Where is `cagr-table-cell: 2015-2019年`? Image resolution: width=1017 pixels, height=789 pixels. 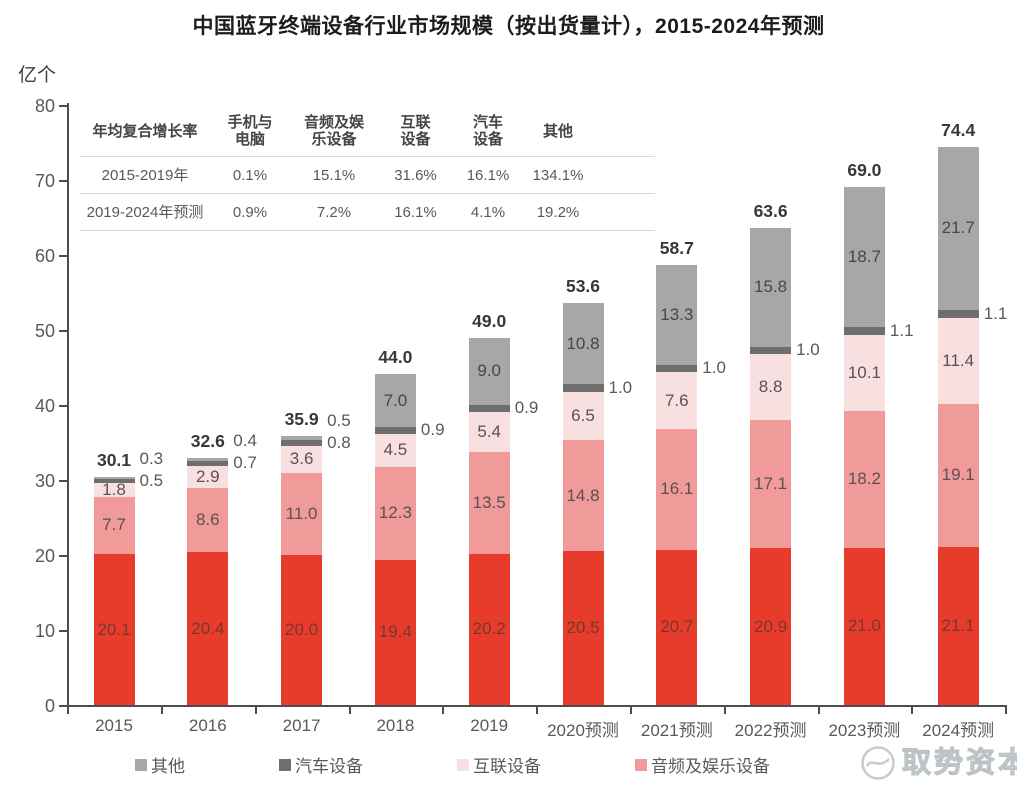
cagr-table-cell: 2015-2019年 is located at coordinates (145, 175).